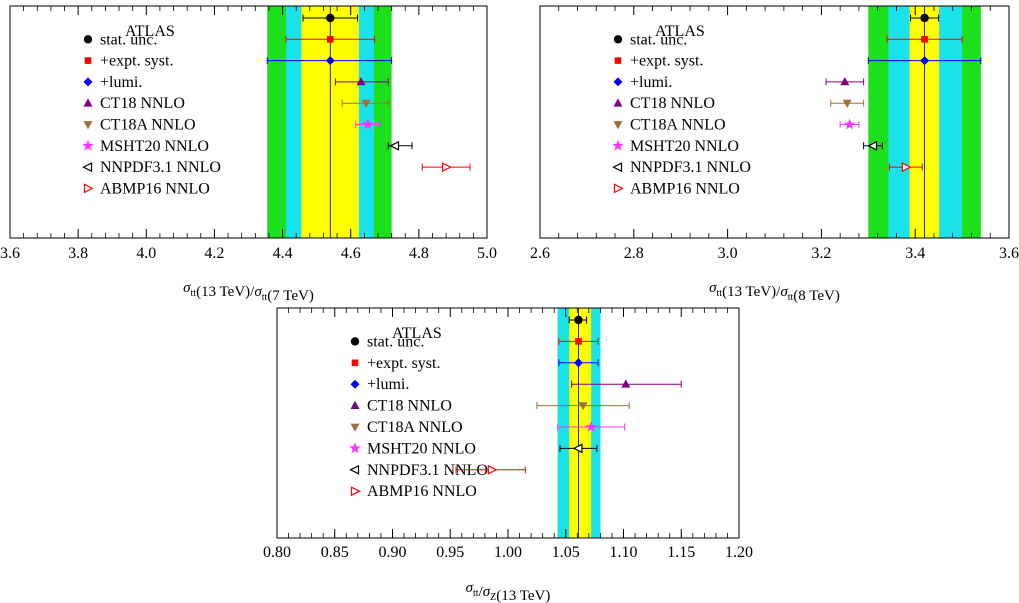 This screenshot has width=1019, height=603. Describe the element at coordinates (450, 552) in the screenshot. I see `tick-label: 0.95` at that location.